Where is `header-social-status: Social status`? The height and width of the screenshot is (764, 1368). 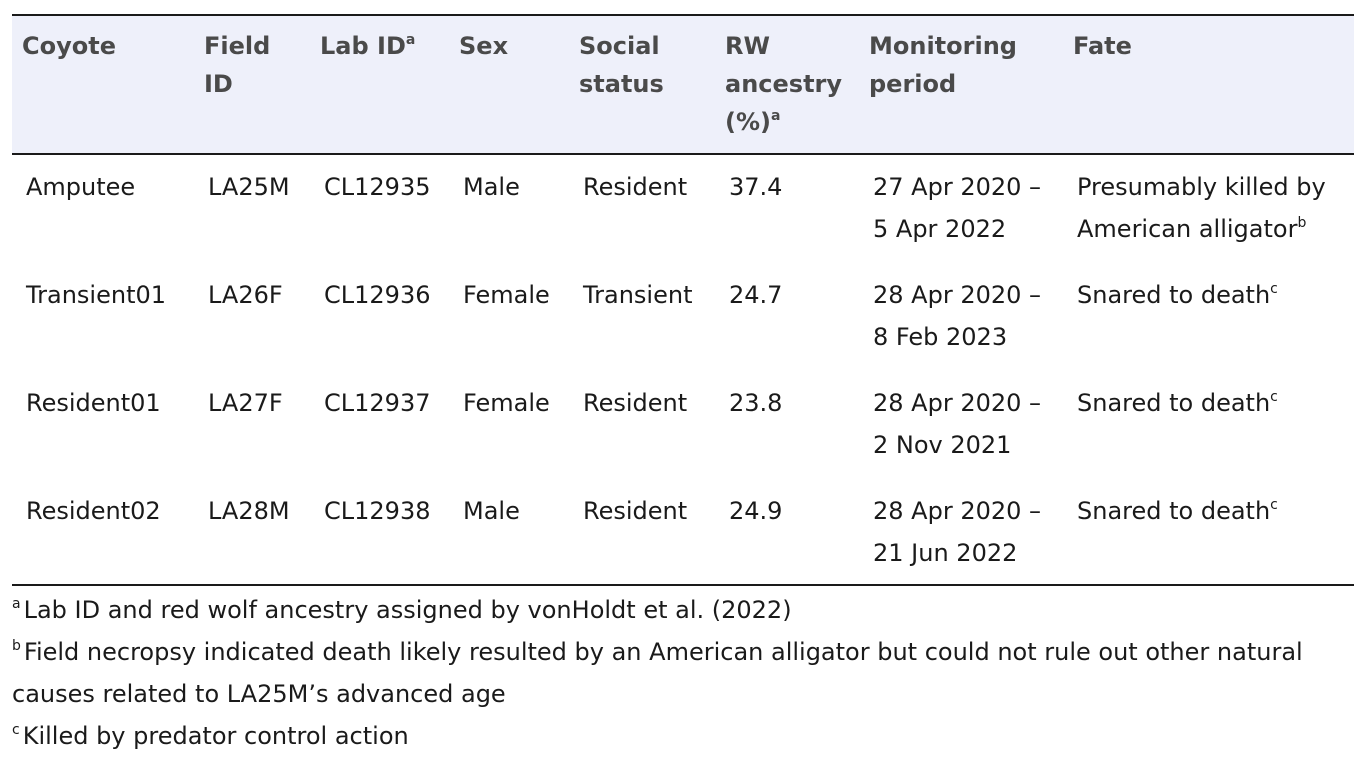 header-social-status: Social status is located at coordinates (642, 84).